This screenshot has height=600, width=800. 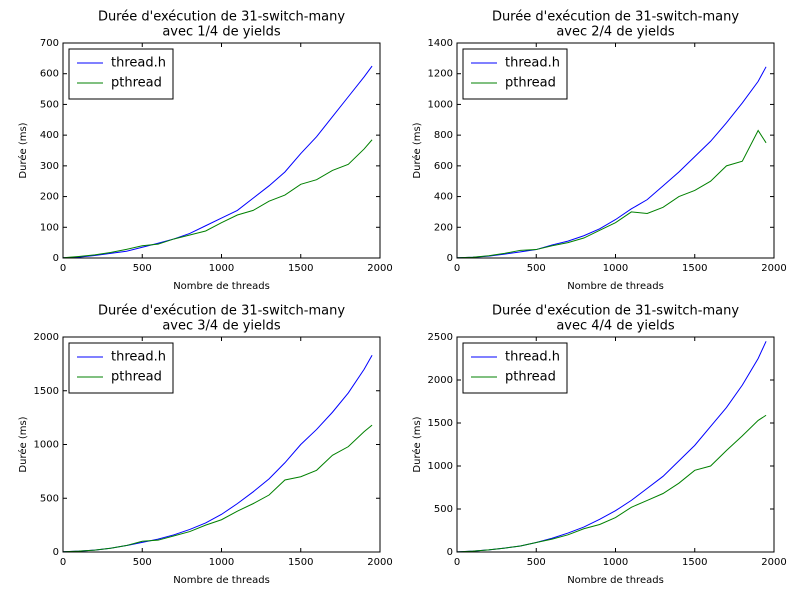 I want to click on y-tick-label: 1400, so click(x=440, y=43).